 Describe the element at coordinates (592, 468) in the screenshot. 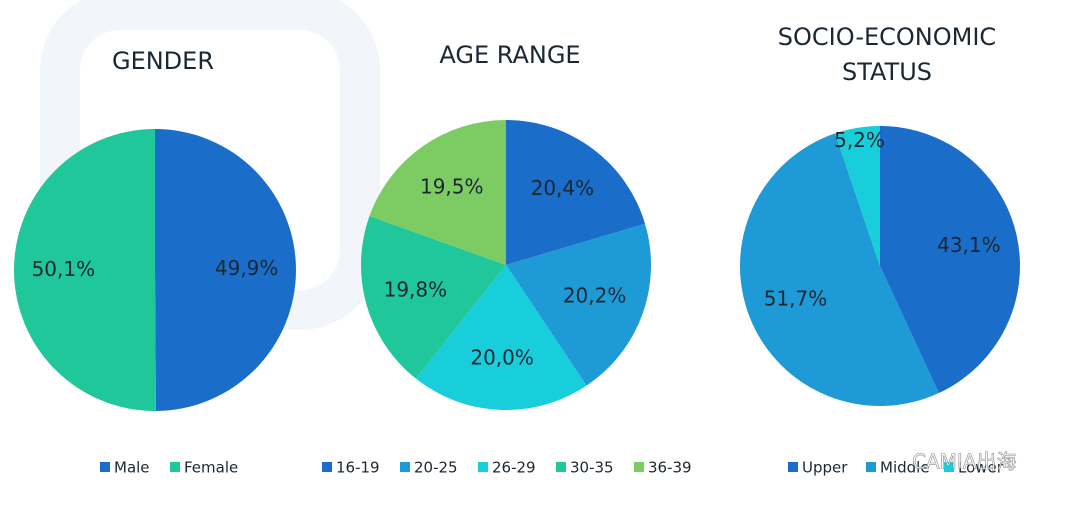

I see `legend-label: 30-35` at that location.